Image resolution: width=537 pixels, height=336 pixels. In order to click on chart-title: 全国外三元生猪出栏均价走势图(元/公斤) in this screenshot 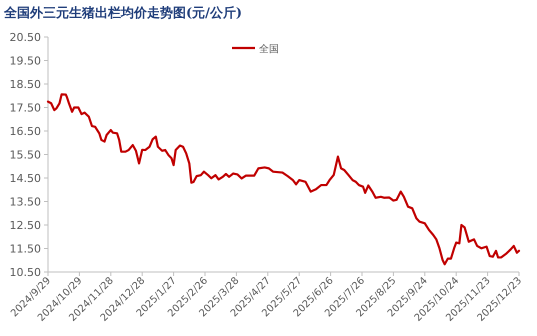, I will do `click(122, 13)`.